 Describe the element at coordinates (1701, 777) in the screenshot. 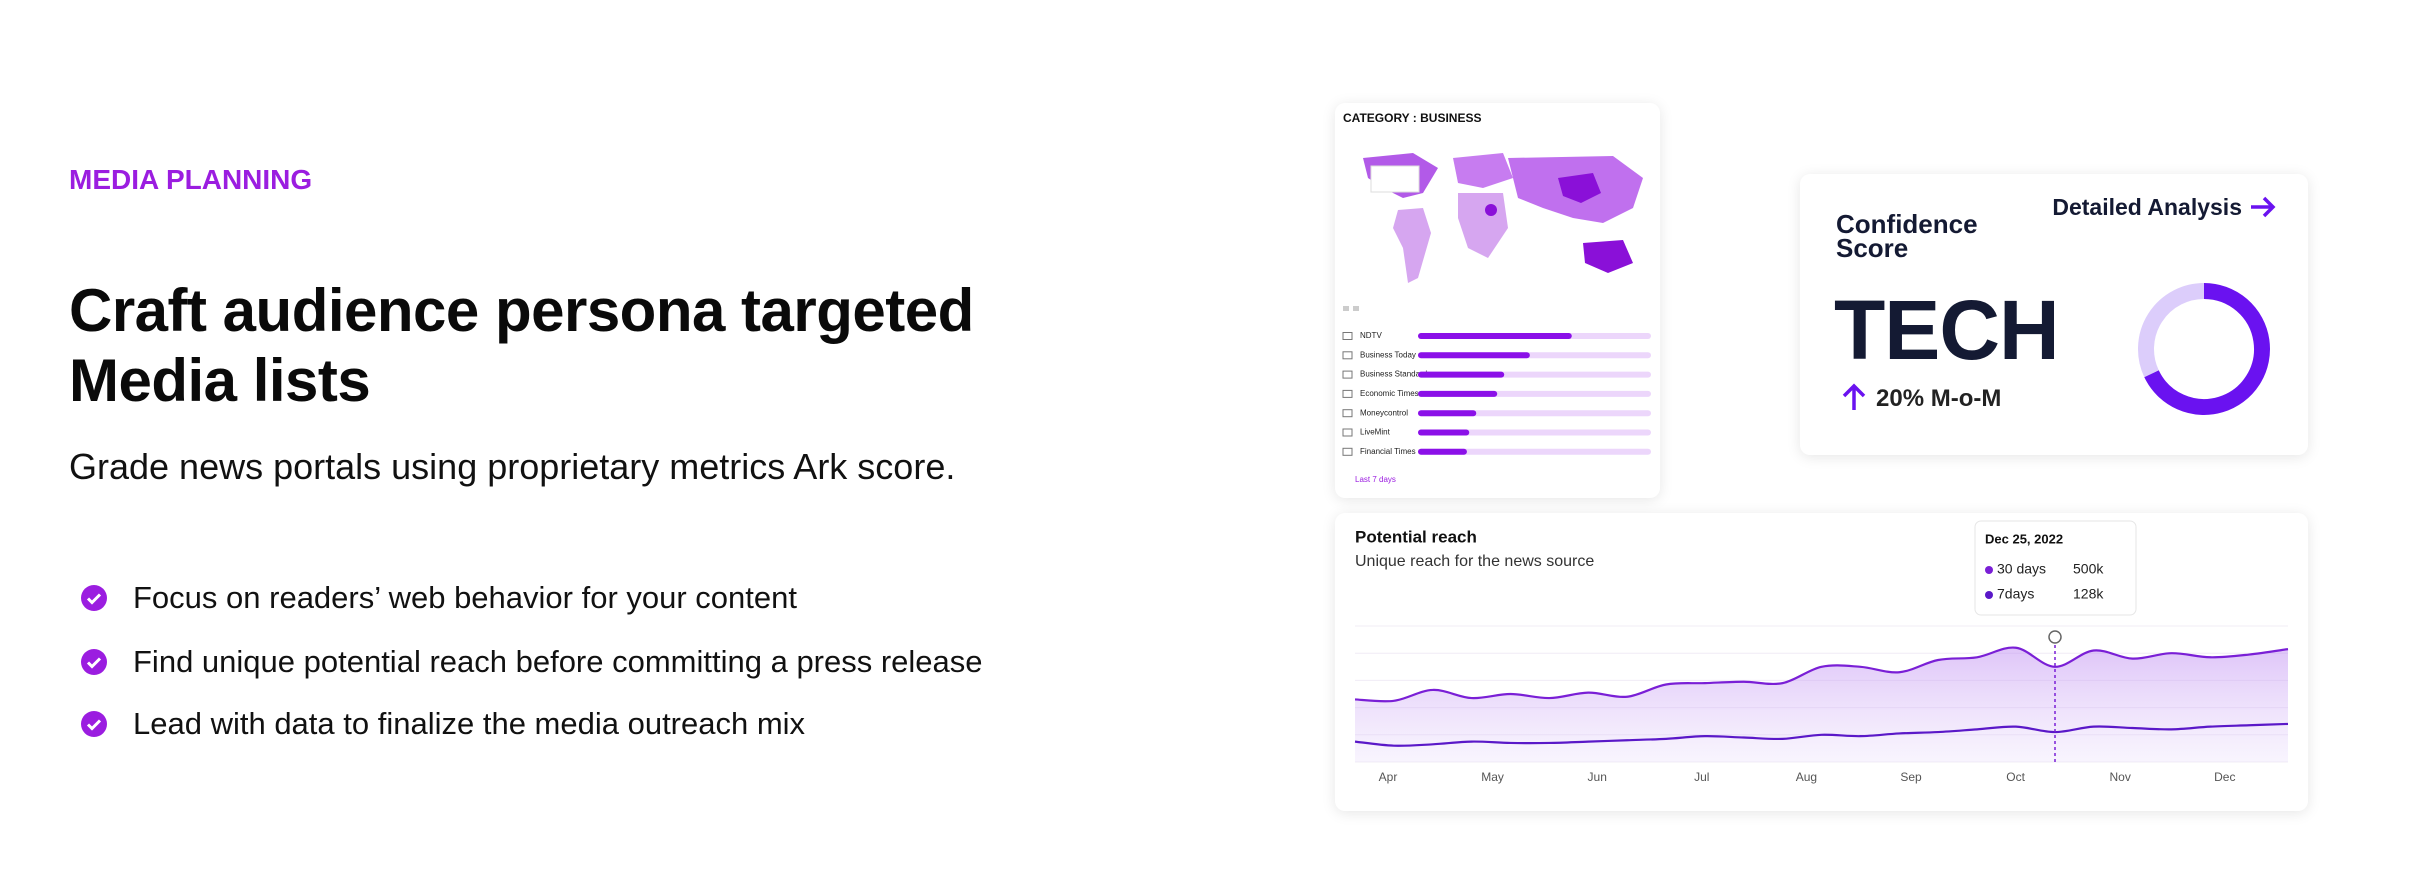

I see `x-tick-label: Jul` at that location.